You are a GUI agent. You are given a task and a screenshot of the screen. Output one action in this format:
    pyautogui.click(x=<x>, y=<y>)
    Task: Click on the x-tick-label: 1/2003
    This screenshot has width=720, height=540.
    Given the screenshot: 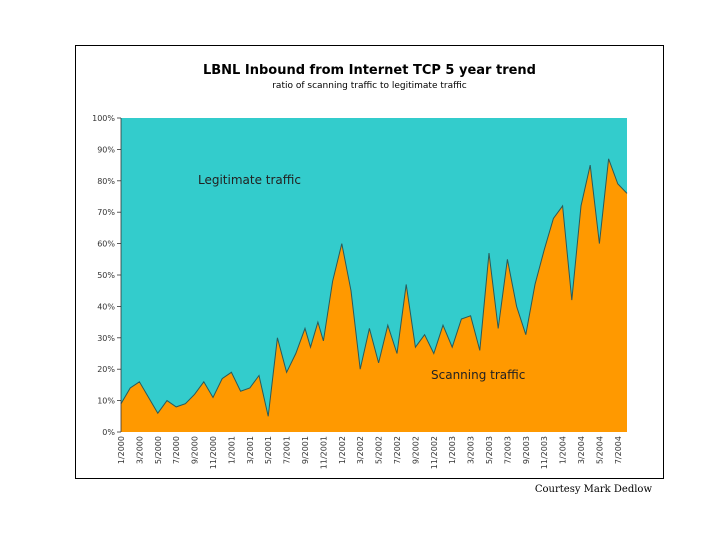 What is the action you would take?
    pyautogui.click(x=452, y=450)
    